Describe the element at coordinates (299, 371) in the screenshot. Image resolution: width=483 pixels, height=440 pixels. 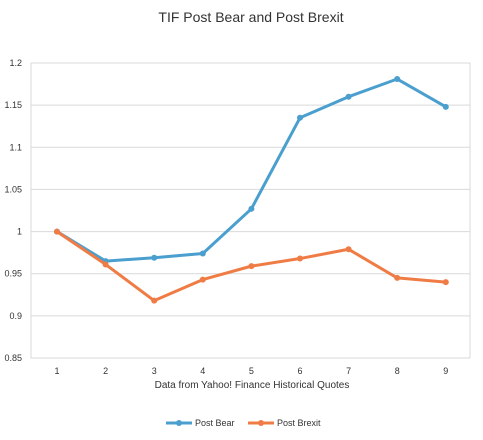
I see `x-tick-label: 6` at that location.